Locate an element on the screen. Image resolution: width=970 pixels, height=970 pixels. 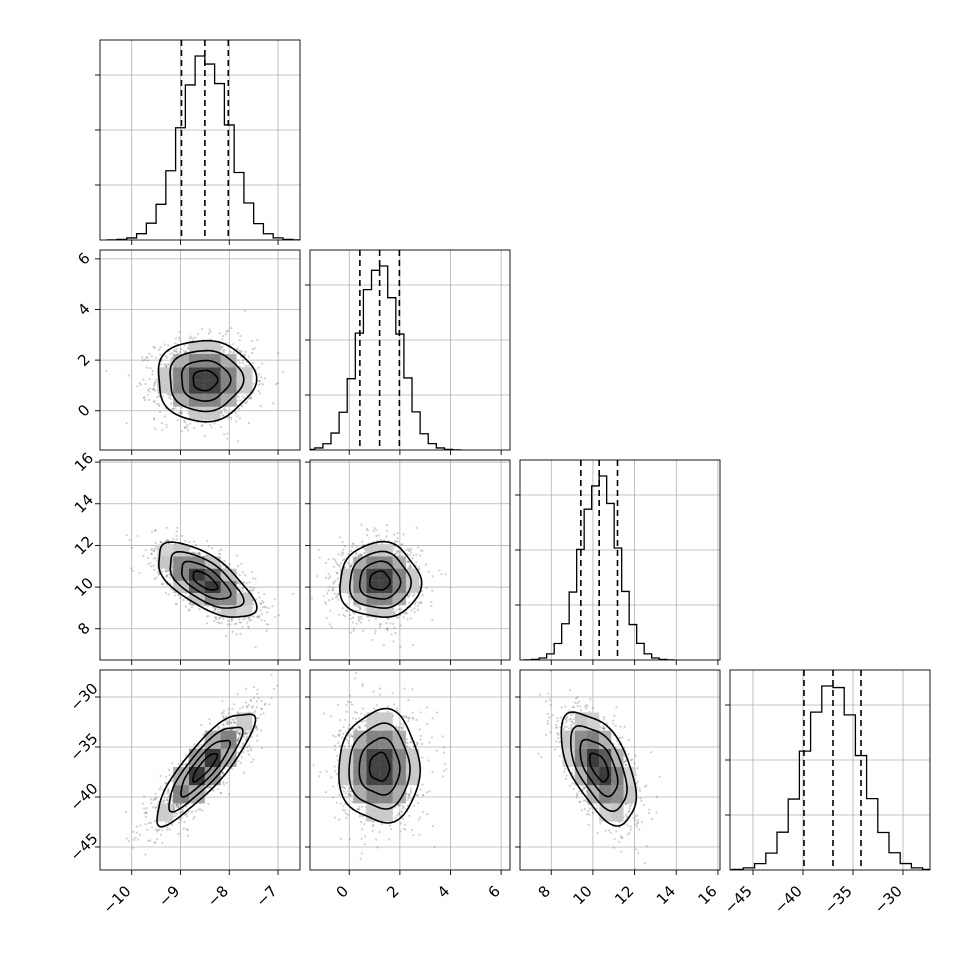
density-cell is located at coordinates (197, 374).